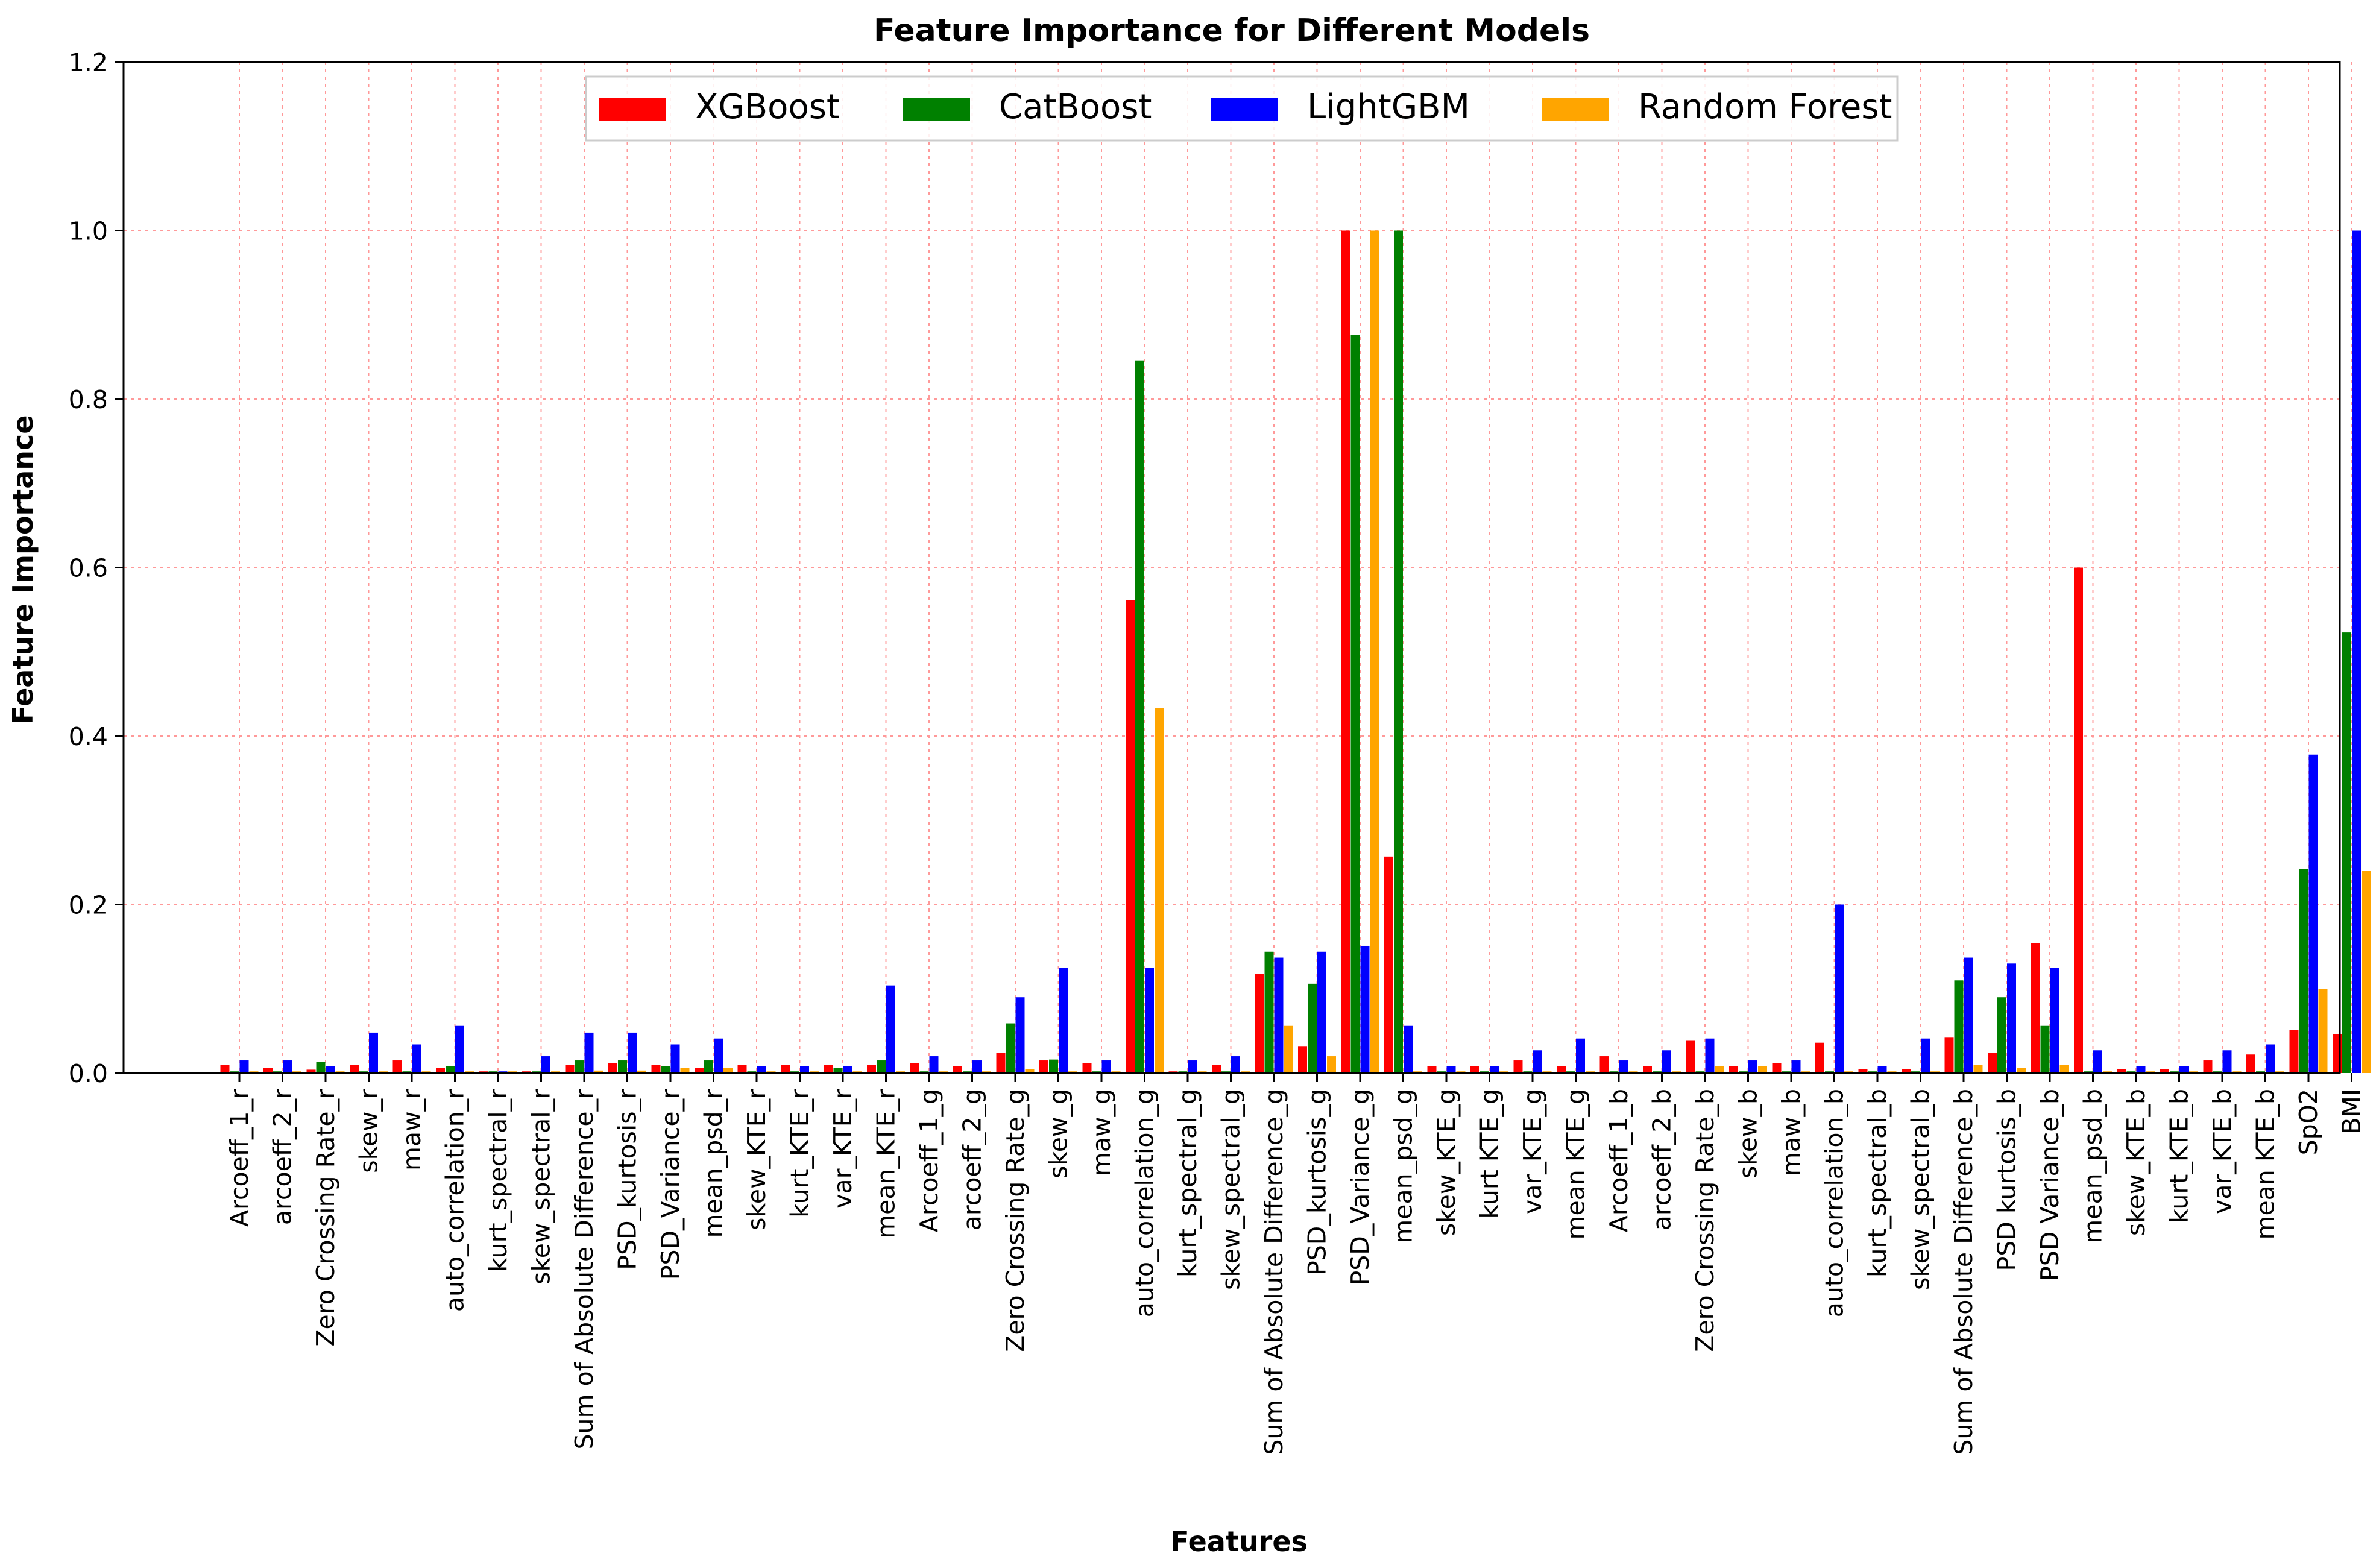 The image size is (2376, 1568). What do you see at coordinates (1834, 1203) in the screenshot?
I see `x-tick-label: auto_correlation_b` at bounding box center [1834, 1203].